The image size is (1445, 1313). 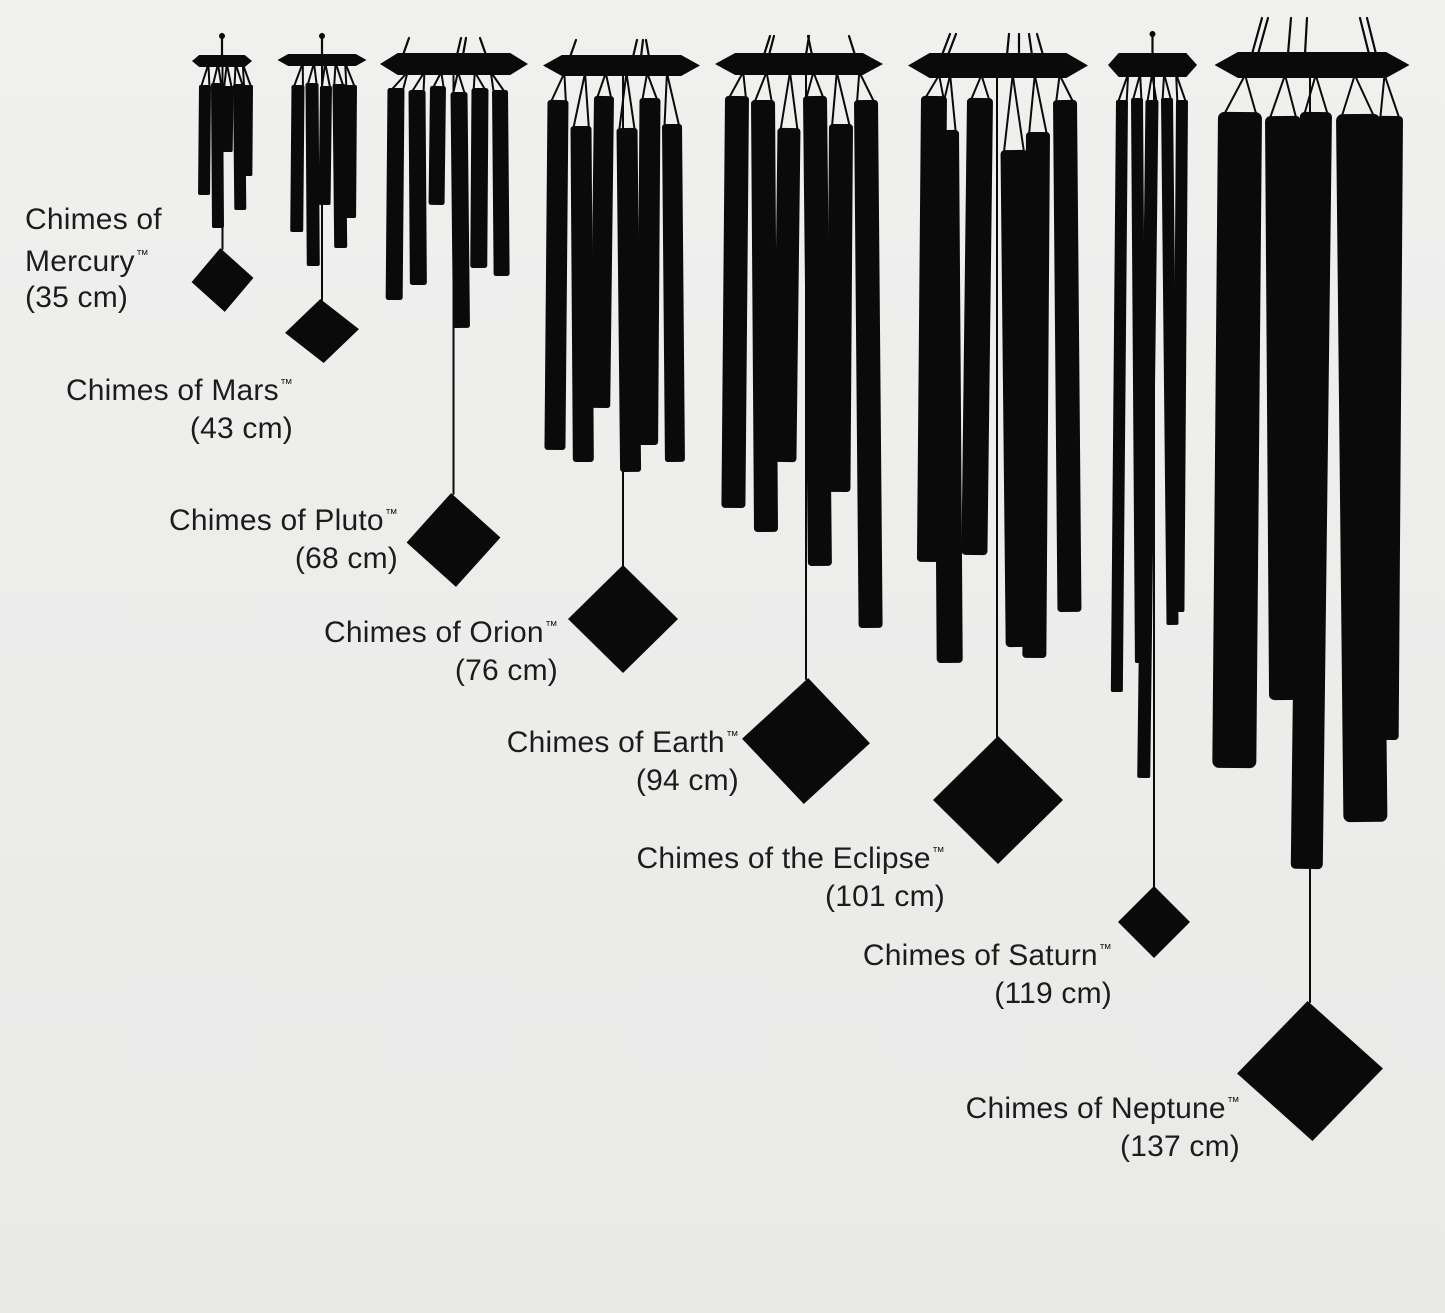 I want to click on chime-name-line: Chimes of Neptune™, so click(x=1103, y=1106).